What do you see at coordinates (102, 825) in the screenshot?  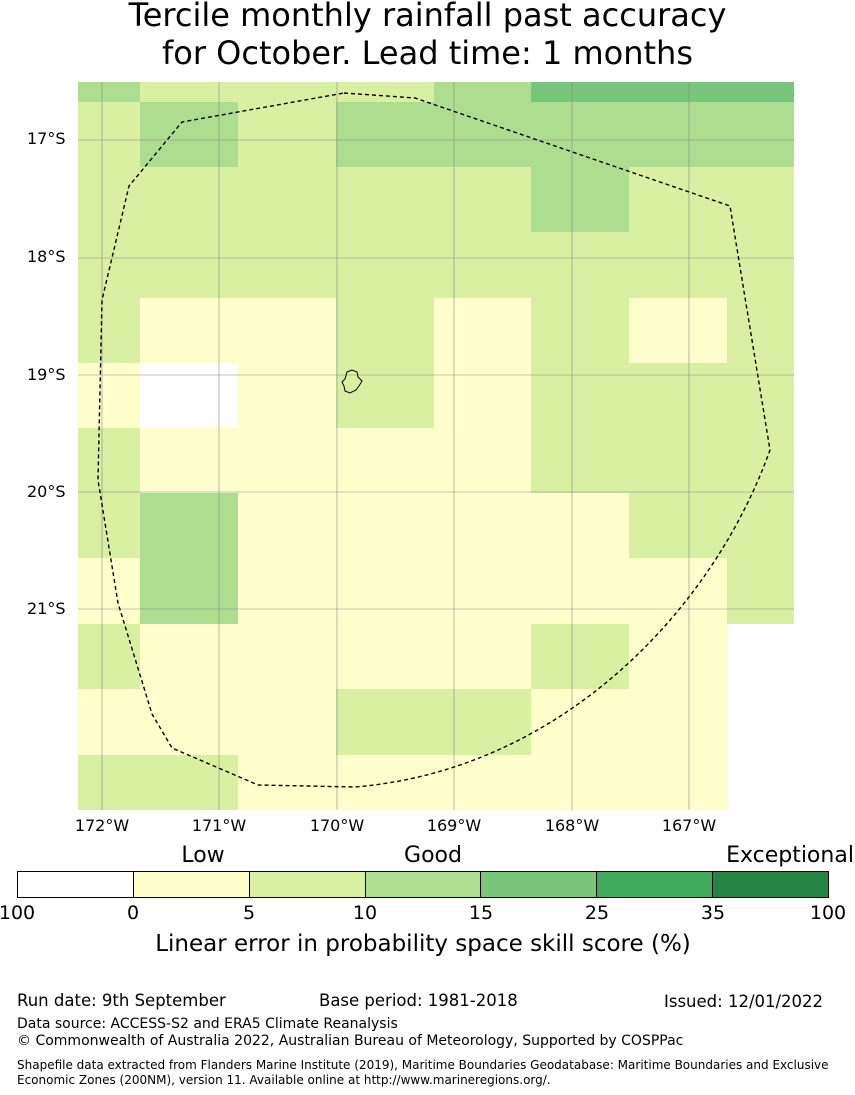 I see `lon-label-172w: 172°W` at bounding box center [102, 825].